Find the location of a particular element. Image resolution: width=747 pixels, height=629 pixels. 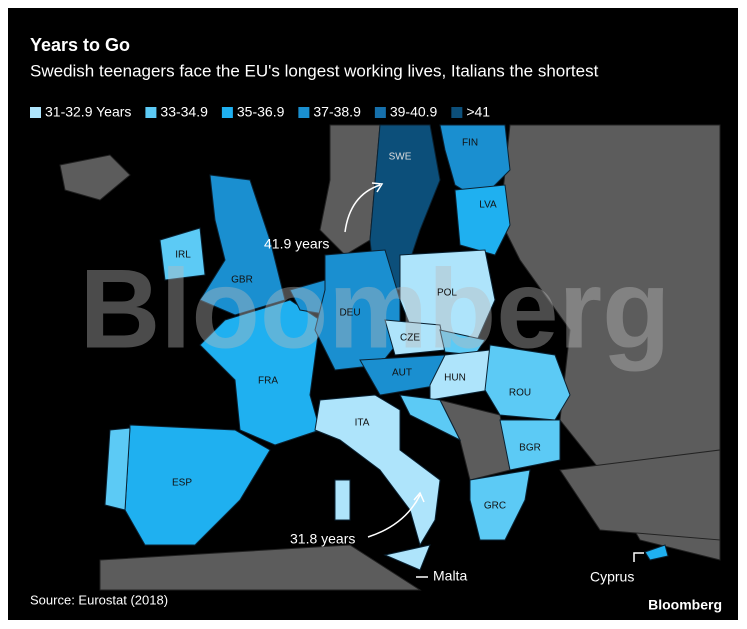

legend-label: >41 is located at coordinates (478, 112).